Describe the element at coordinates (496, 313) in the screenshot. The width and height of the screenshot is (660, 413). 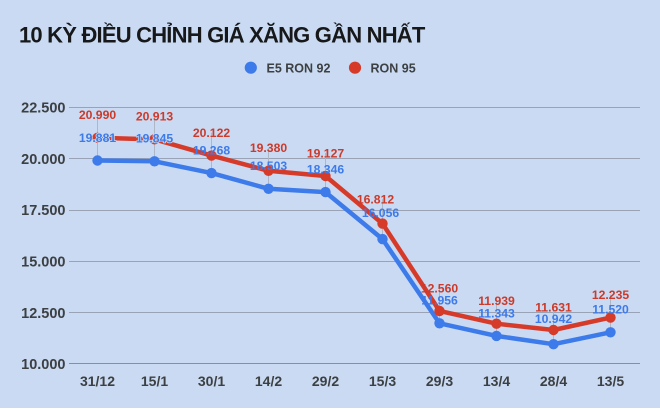
I see `svg-text: 11.343` at that location.